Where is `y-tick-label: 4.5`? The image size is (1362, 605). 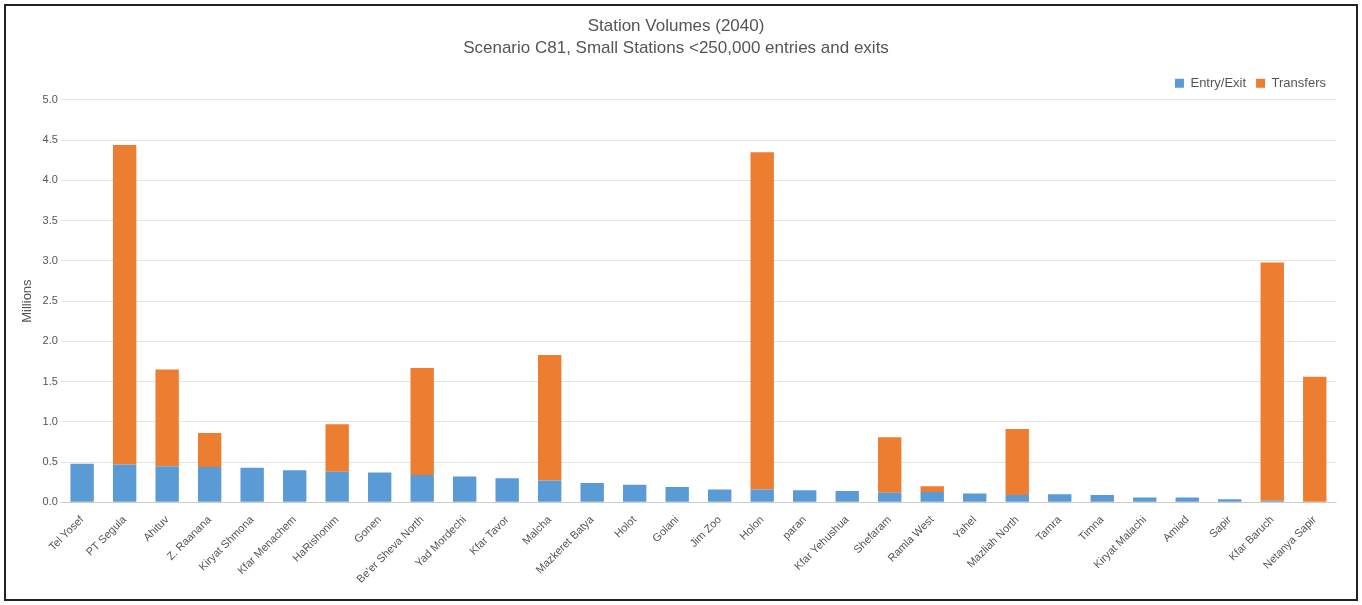 y-tick-label: 4.5 is located at coordinates (50, 139).